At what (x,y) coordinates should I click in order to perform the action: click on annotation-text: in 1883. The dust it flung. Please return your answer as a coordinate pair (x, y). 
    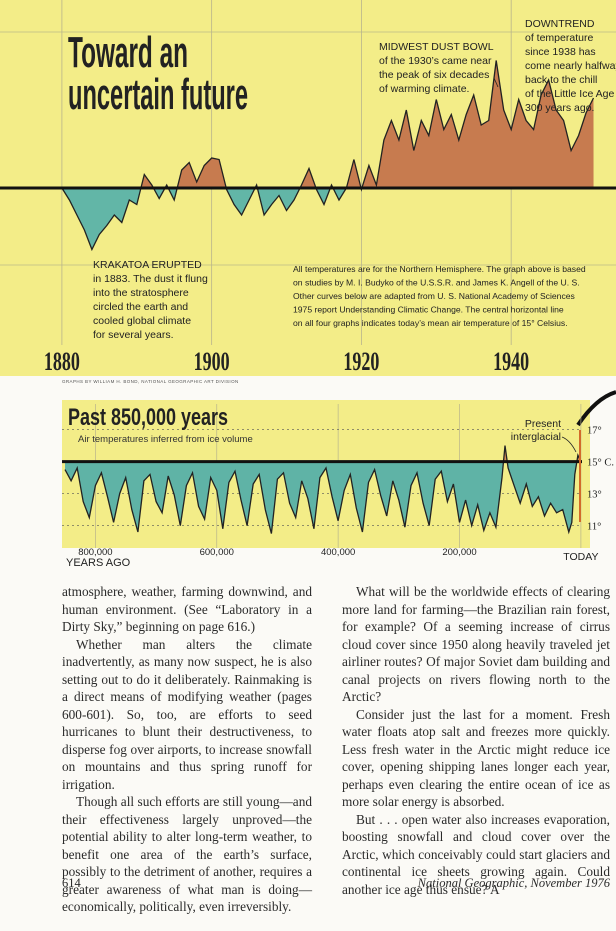
    Looking at the image, I should click on (150, 279).